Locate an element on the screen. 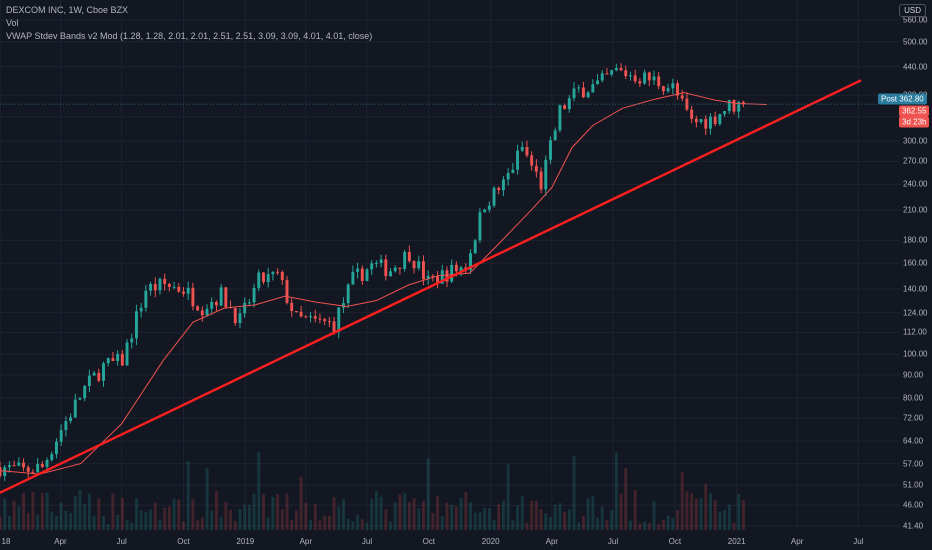 The image size is (932, 550). symbol-title: DEXCOM INC, 1W, Cboe BZX is located at coordinates (67, 10).